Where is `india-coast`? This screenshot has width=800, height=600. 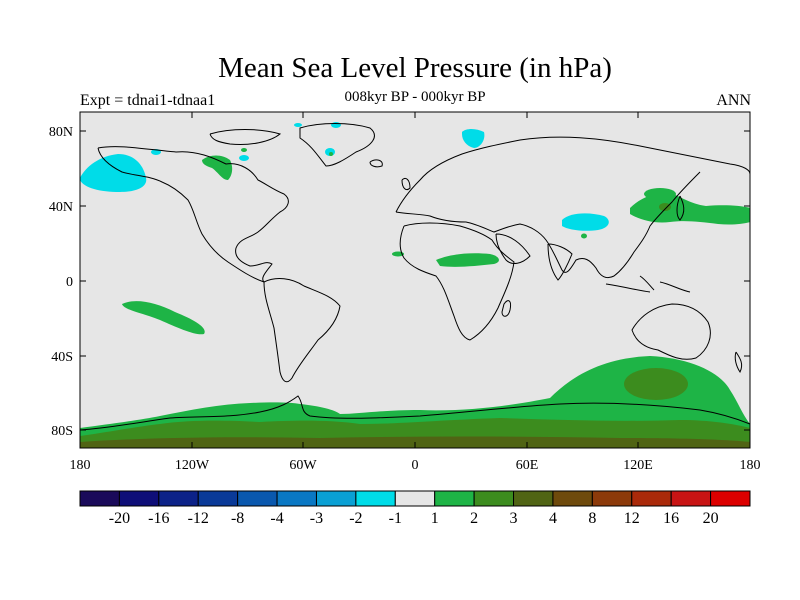 india-coast is located at coordinates (560, 262).